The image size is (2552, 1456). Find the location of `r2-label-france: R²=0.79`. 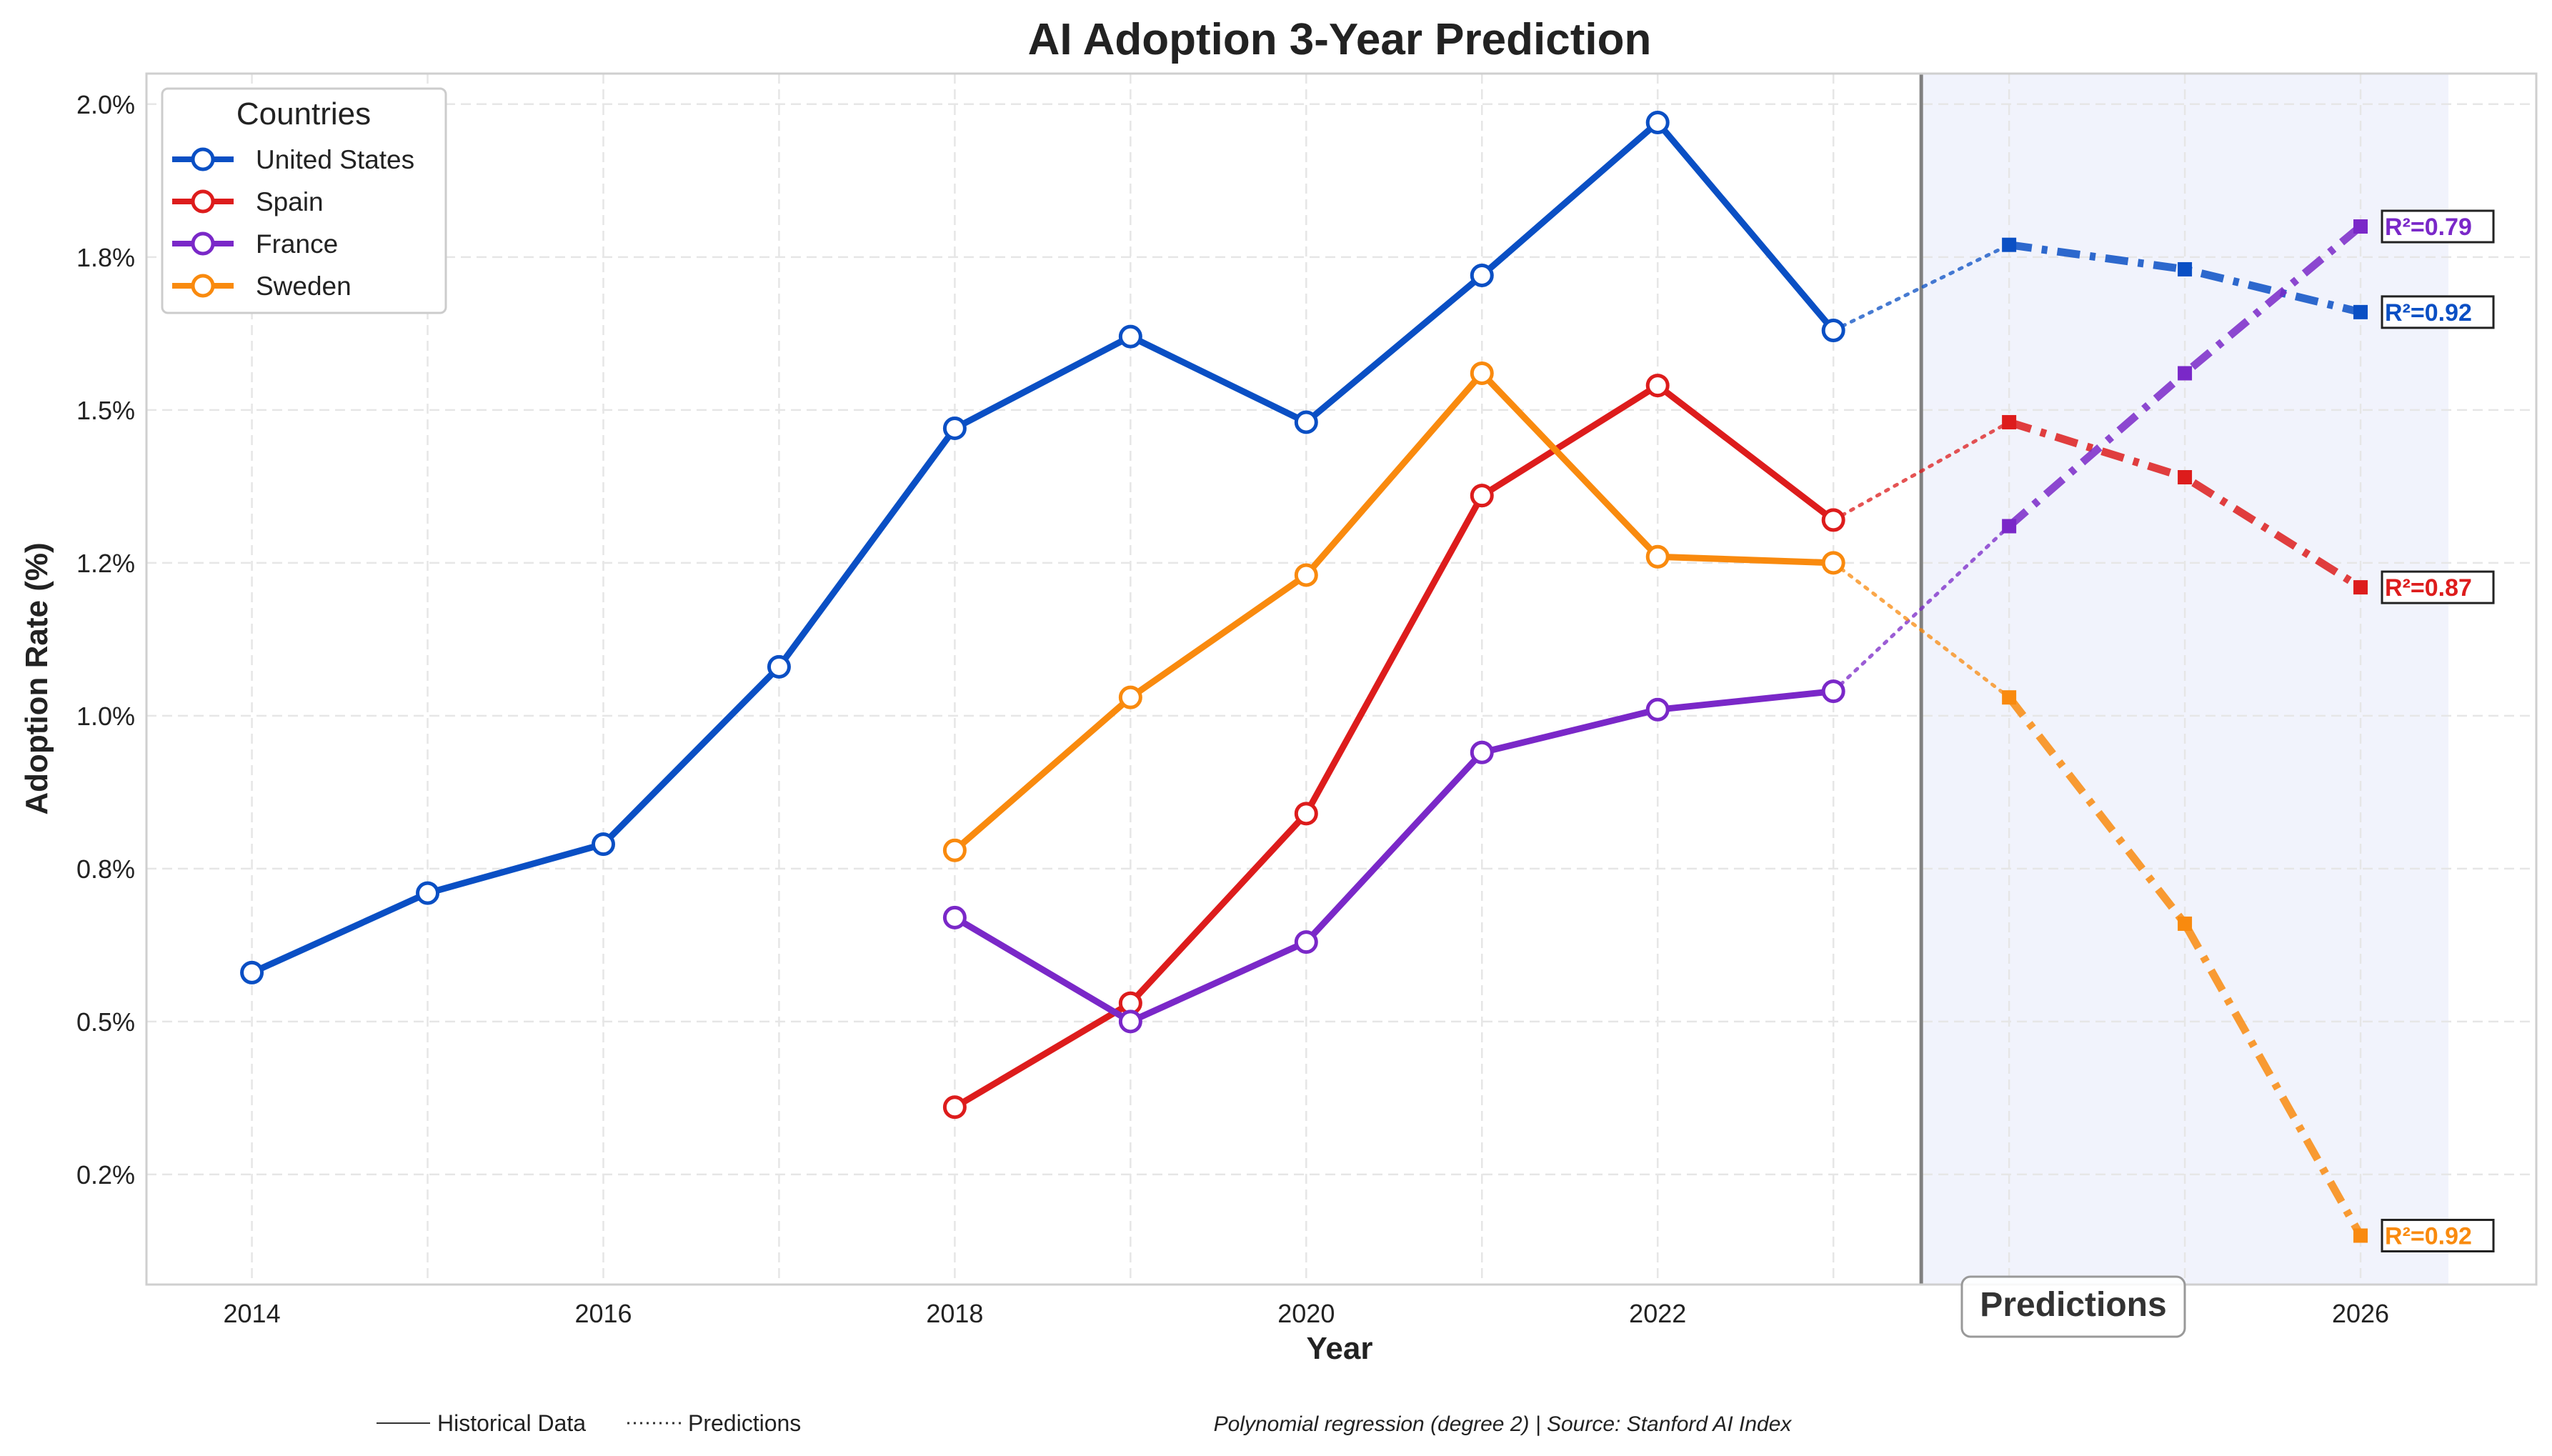

r2-label-france: R²=0.79 is located at coordinates (2438, 226).